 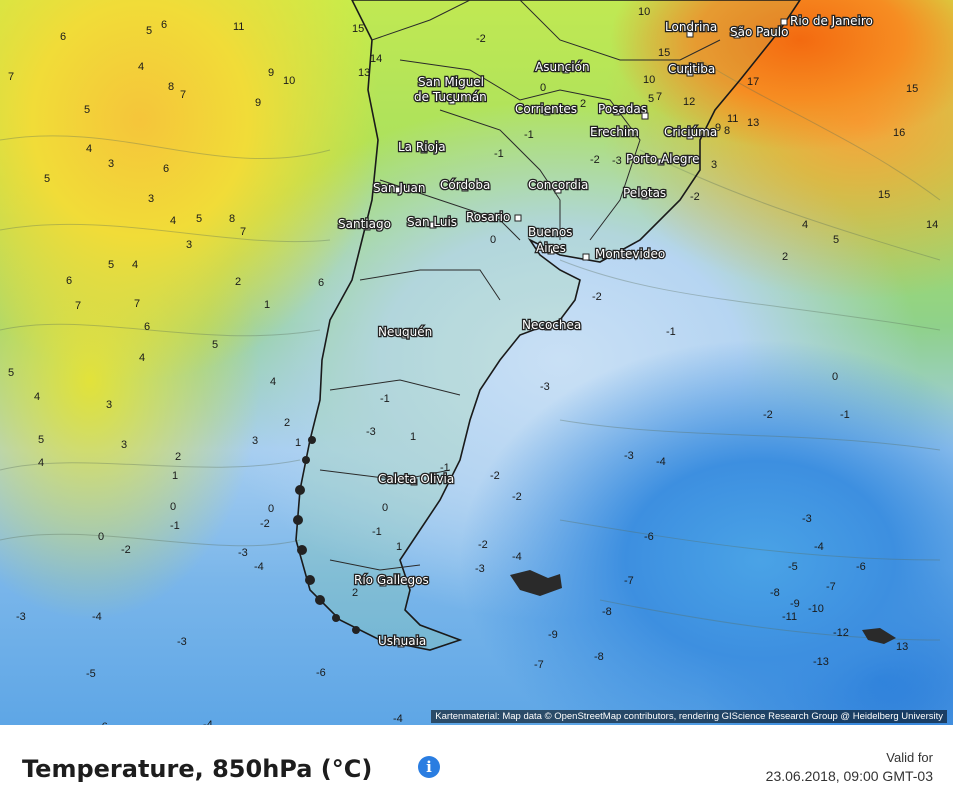 What do you see at coordinates (689, 102) in the screenshot?
I see `isotherm-label: 12` at bounding box center [689, 102].